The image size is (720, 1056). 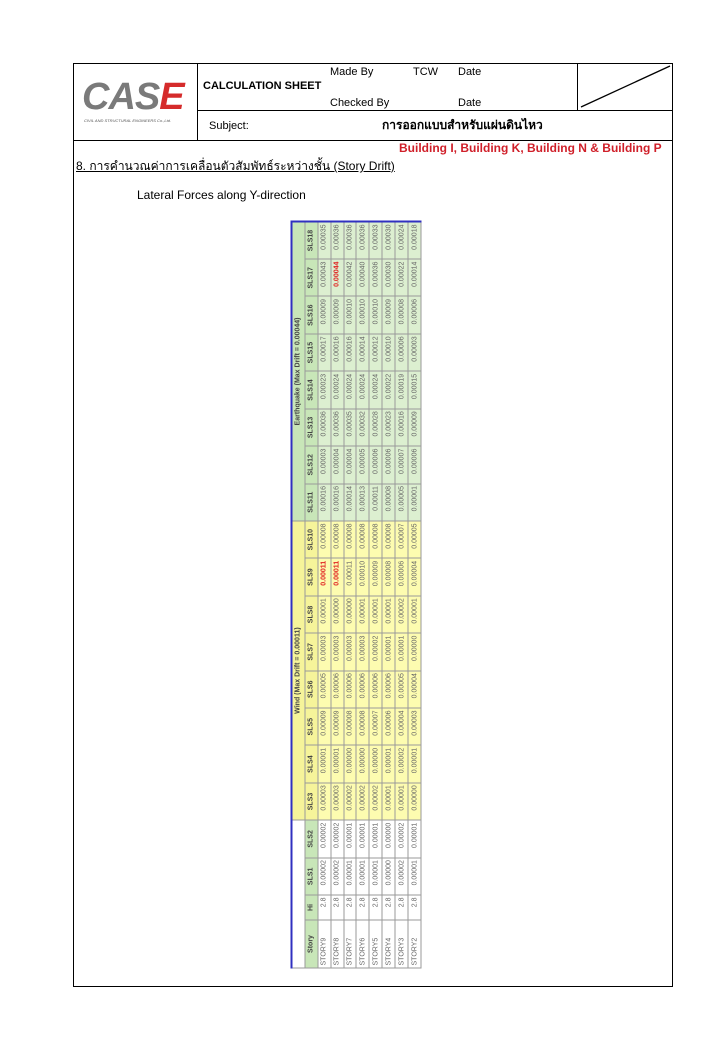 What do you see at coordinates (311, 838) in the screenshot?
I see `column-header: SLS2` at bounding box center [311, 838].